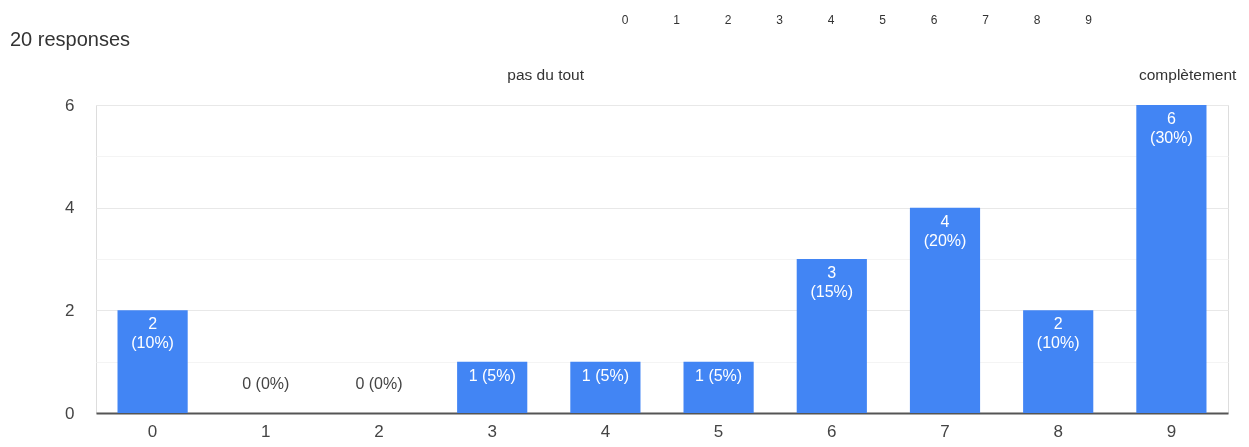 The width and height of the screenshot is (1249, 447). Describe the element at coordinates (70, 310) in the screenshot. I see `y-tick-label: 2` at that location.